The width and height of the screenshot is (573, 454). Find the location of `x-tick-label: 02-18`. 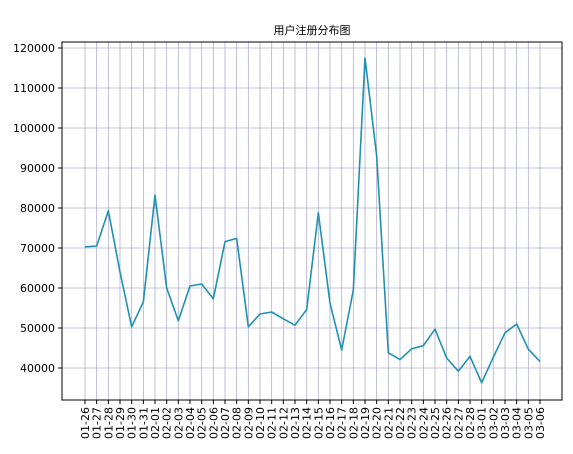

x-tick-label: 02-18 is located at coordinates (353, 423).